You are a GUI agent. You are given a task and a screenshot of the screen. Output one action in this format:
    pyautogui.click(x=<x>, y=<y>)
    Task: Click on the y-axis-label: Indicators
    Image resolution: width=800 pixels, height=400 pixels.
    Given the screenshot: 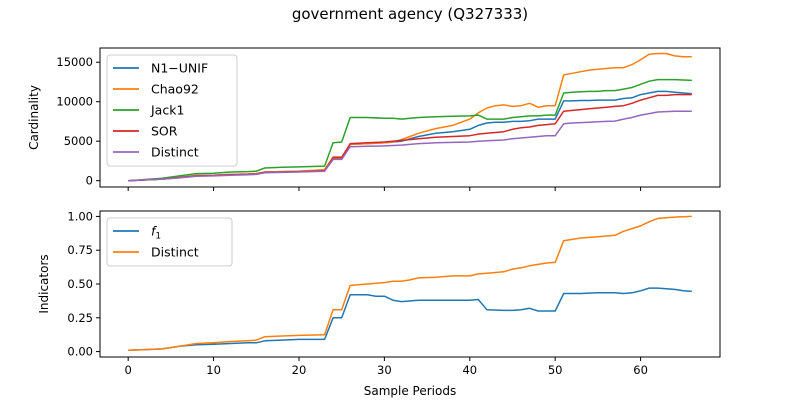 What is the action you would take?
    pyautogui.click(x=44, y=283)
    